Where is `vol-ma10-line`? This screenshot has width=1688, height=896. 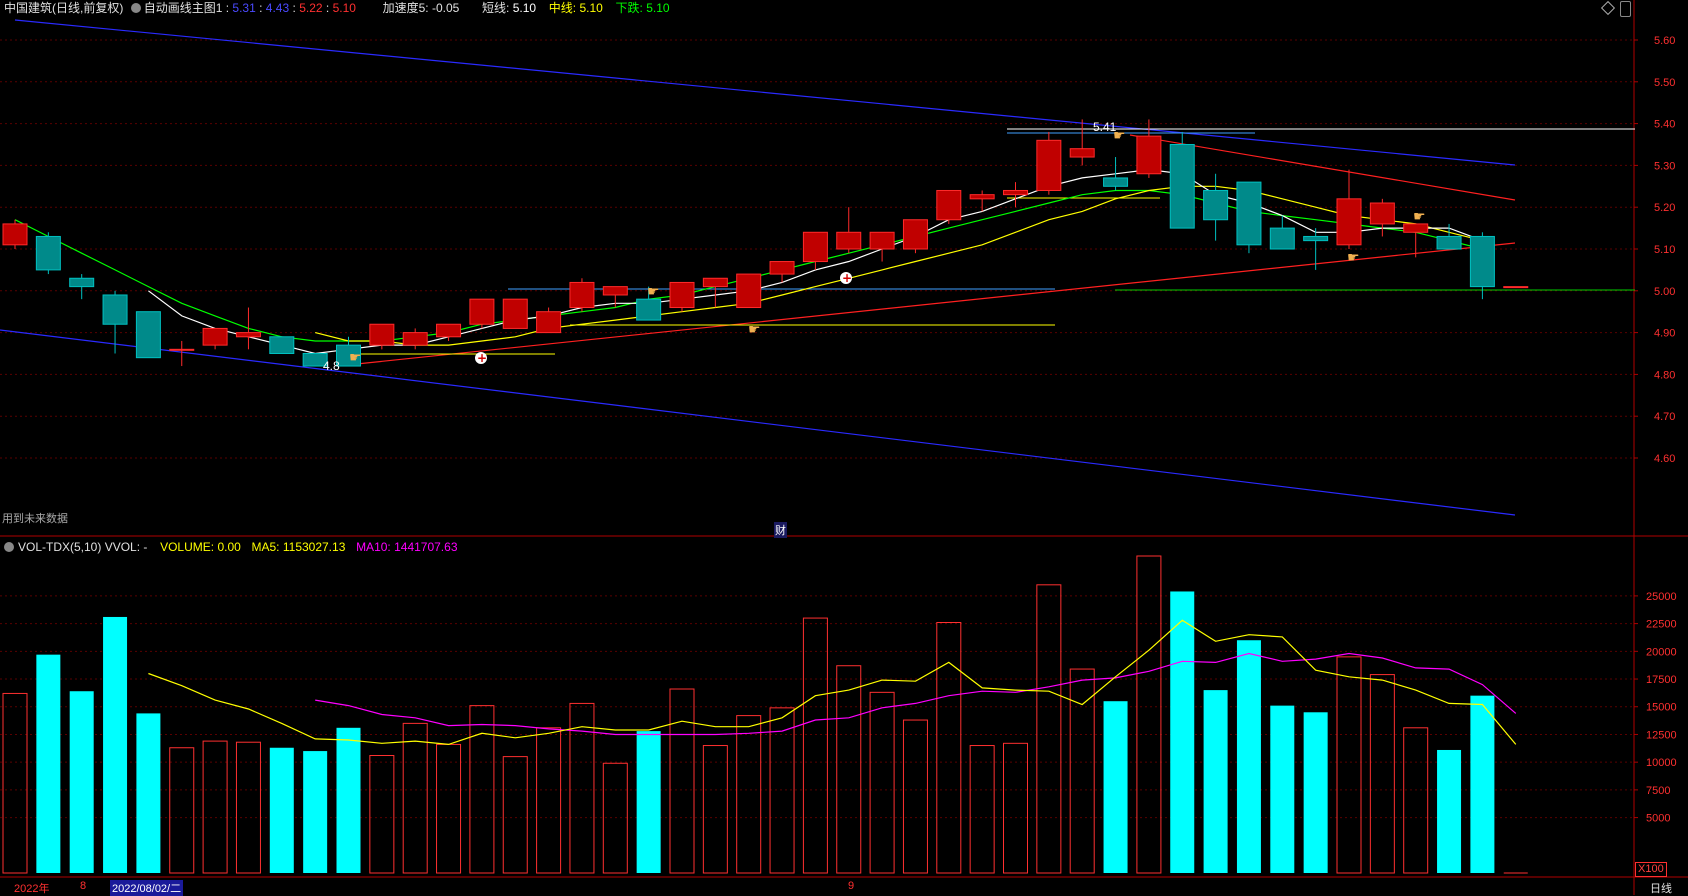
vol-ma10-line is located at coordinates (916, 694).